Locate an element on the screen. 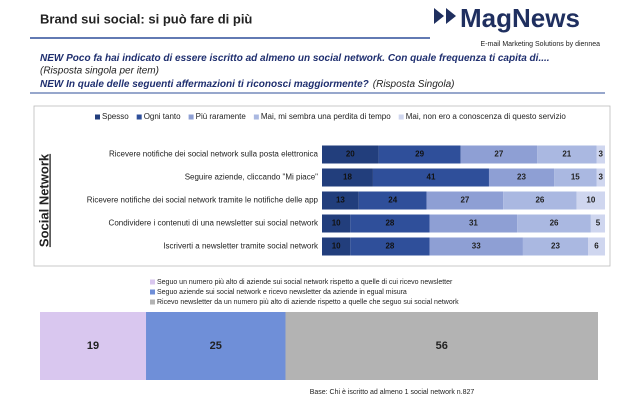  data-label: 18 is located at coordinates (347, 177).